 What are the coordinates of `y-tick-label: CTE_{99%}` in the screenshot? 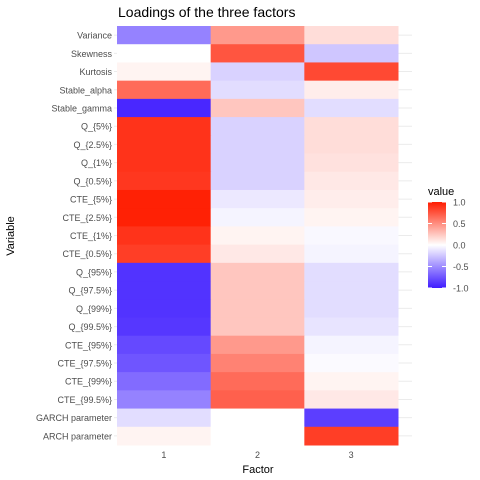 It's located at (88, 382).